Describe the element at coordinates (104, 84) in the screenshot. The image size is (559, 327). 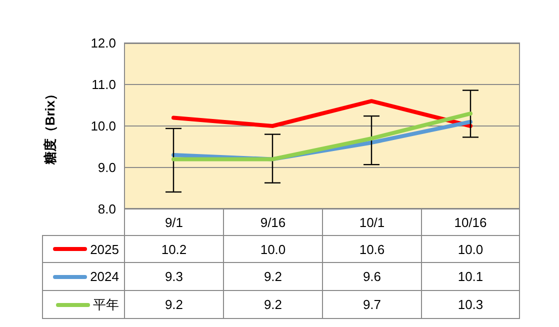
I see `y-tick-label: 11.0` at that location.